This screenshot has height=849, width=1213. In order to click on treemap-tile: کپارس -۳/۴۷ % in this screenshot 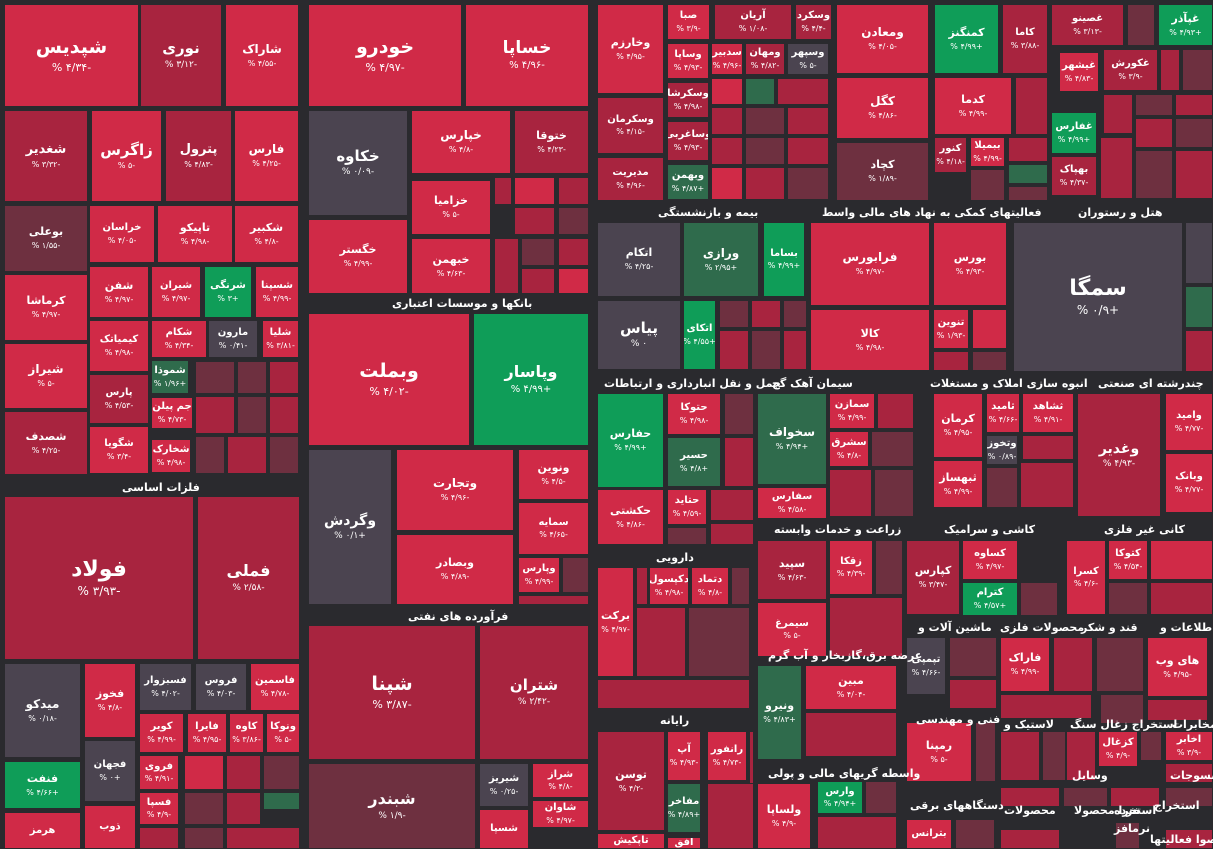, I will do `click(933, 577)`.